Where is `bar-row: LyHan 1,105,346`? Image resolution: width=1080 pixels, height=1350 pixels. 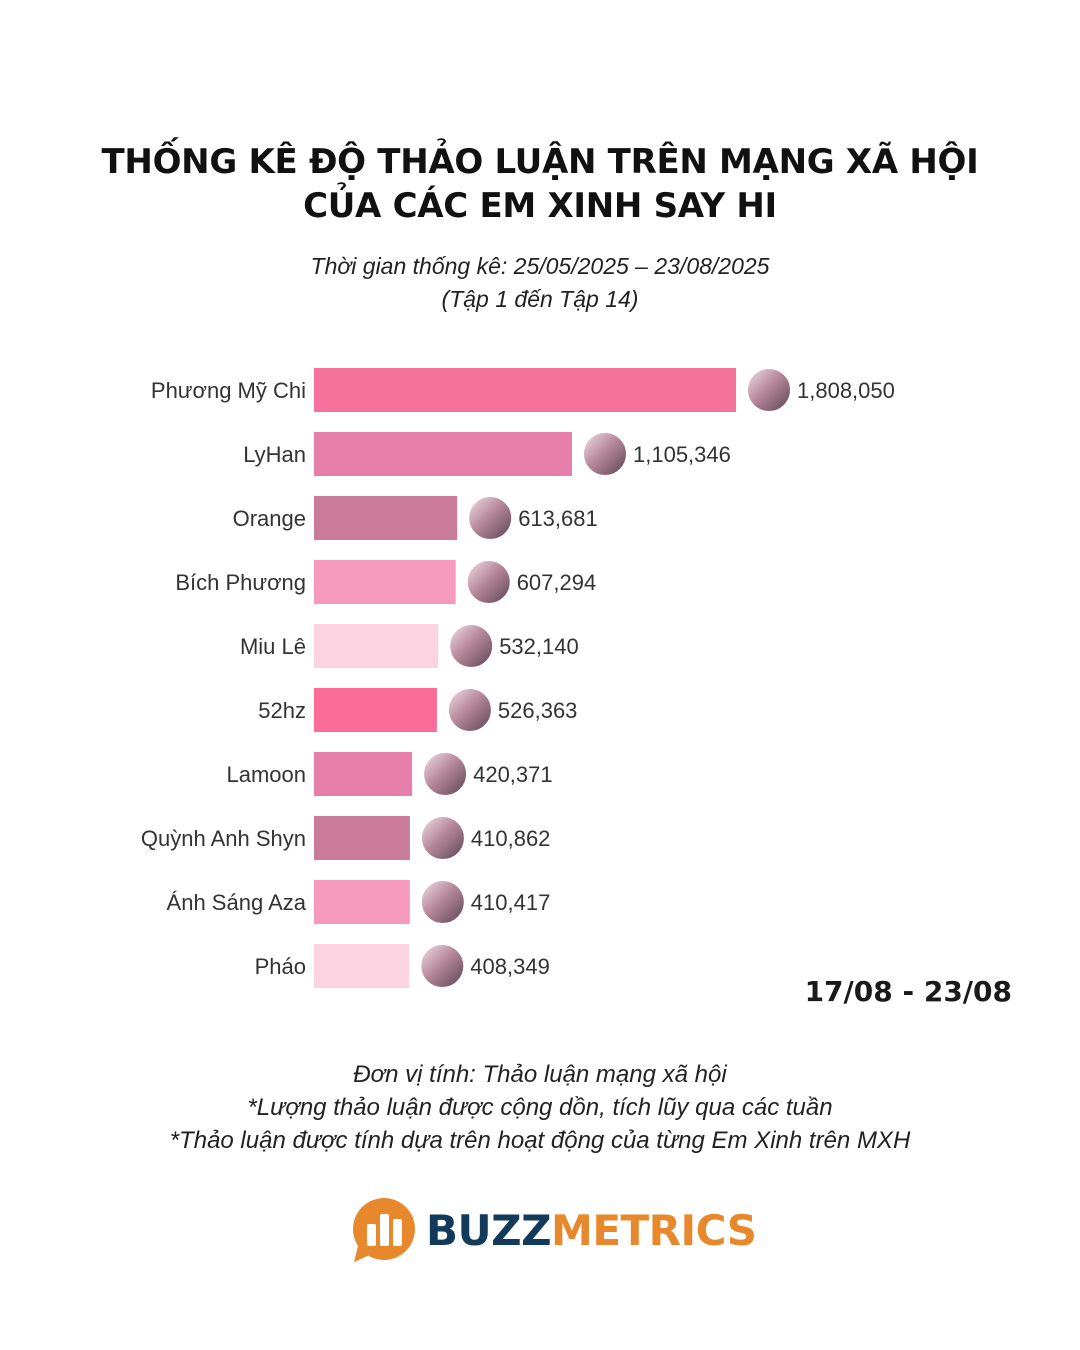
bar-row: LyHan 1,105,346 is located at coordinates (487, 454).